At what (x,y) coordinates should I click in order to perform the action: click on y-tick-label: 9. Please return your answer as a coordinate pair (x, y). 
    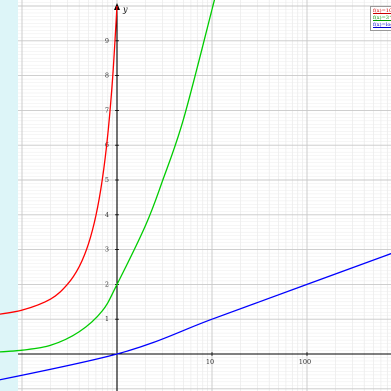
    Looking at the image, I should click on (107, 41).